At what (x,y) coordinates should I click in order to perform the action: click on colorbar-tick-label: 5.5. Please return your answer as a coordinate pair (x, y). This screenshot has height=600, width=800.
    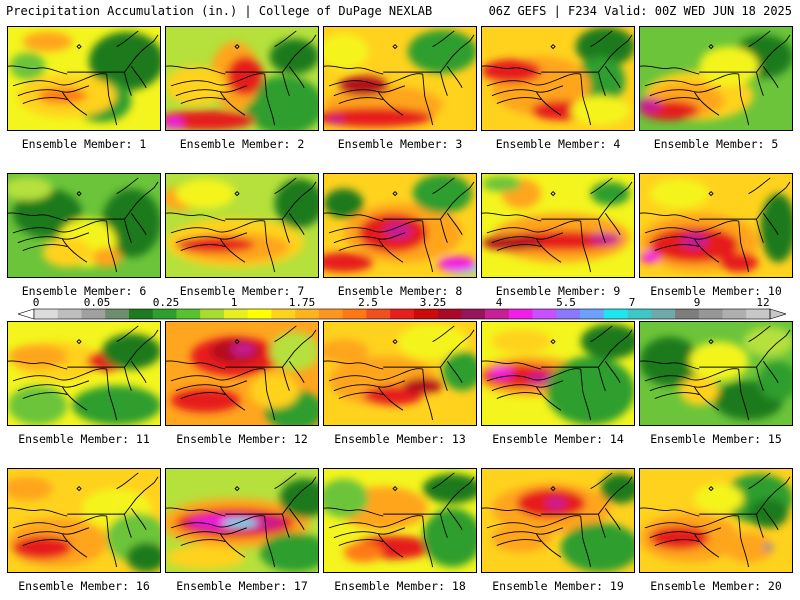
    Looking at the image, I should click on (566, 302).